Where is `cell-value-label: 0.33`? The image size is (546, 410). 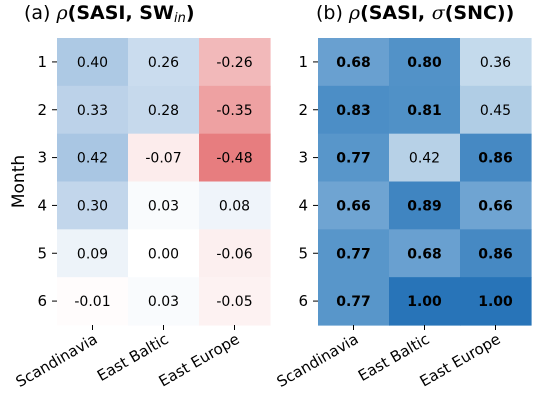
cell-value-label: 0.33 is located at coordinates (92, 111).